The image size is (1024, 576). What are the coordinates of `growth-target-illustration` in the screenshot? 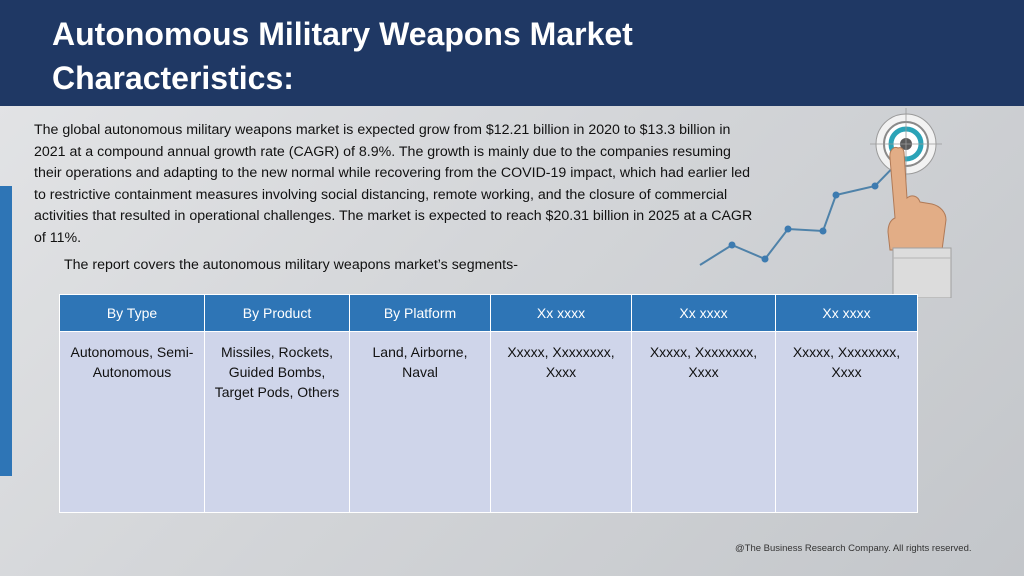 It's located at (825, 203).